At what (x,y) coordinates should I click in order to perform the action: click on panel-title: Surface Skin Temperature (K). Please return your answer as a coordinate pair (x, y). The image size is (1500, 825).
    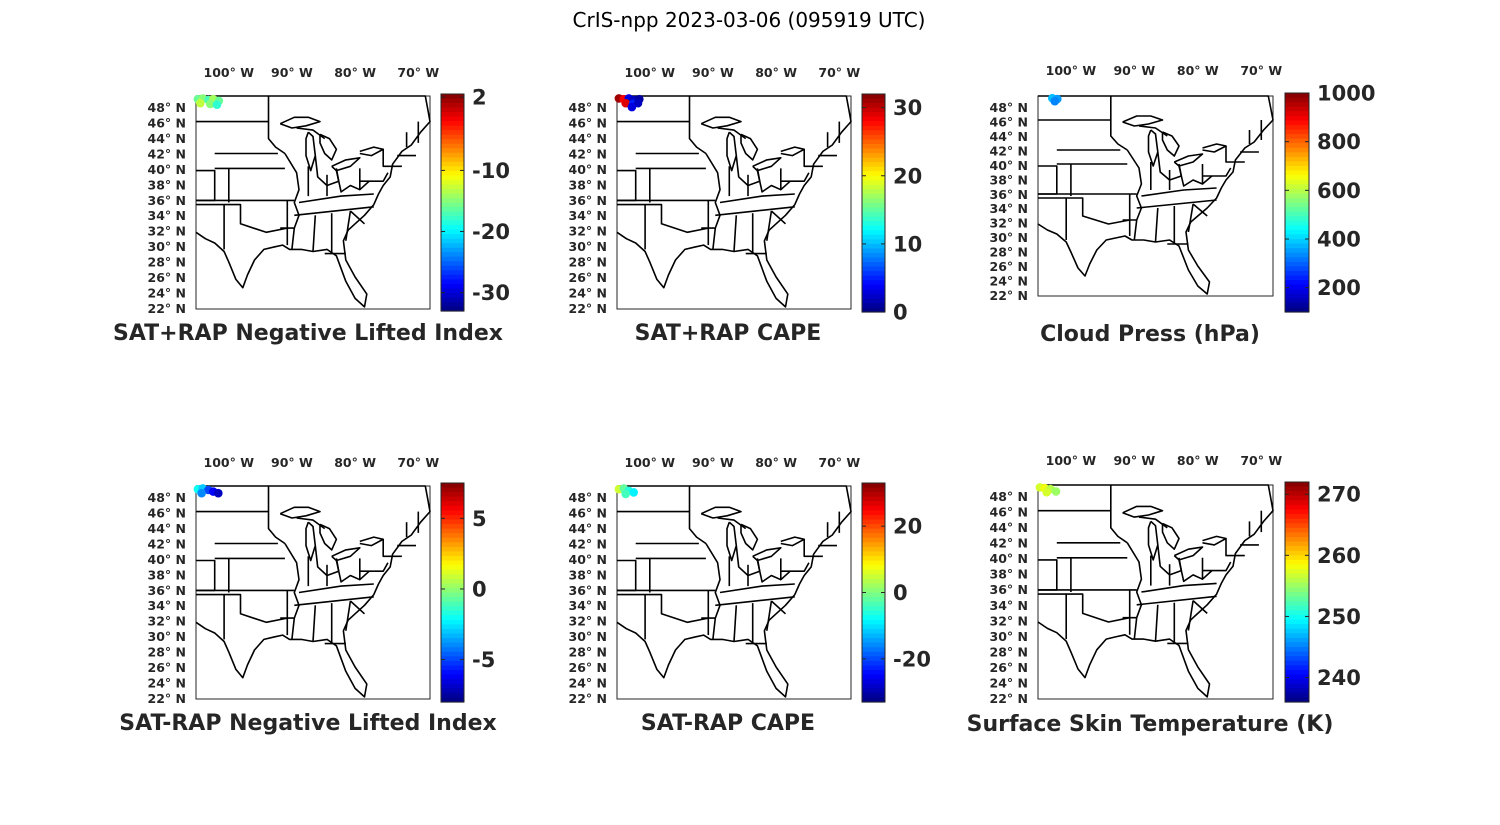
    Looking at the image, I should click on (1150, 724).